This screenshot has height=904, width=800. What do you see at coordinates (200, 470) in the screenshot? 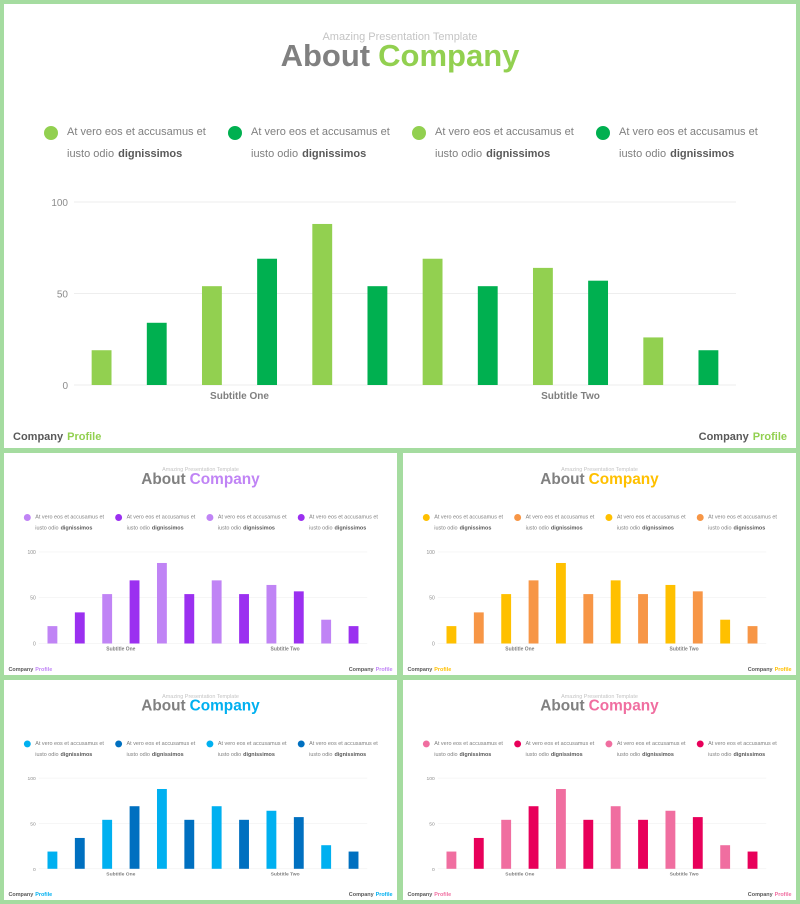
I see `supertitle: Amazing Presentation Template` at bounding box center [200, 470].